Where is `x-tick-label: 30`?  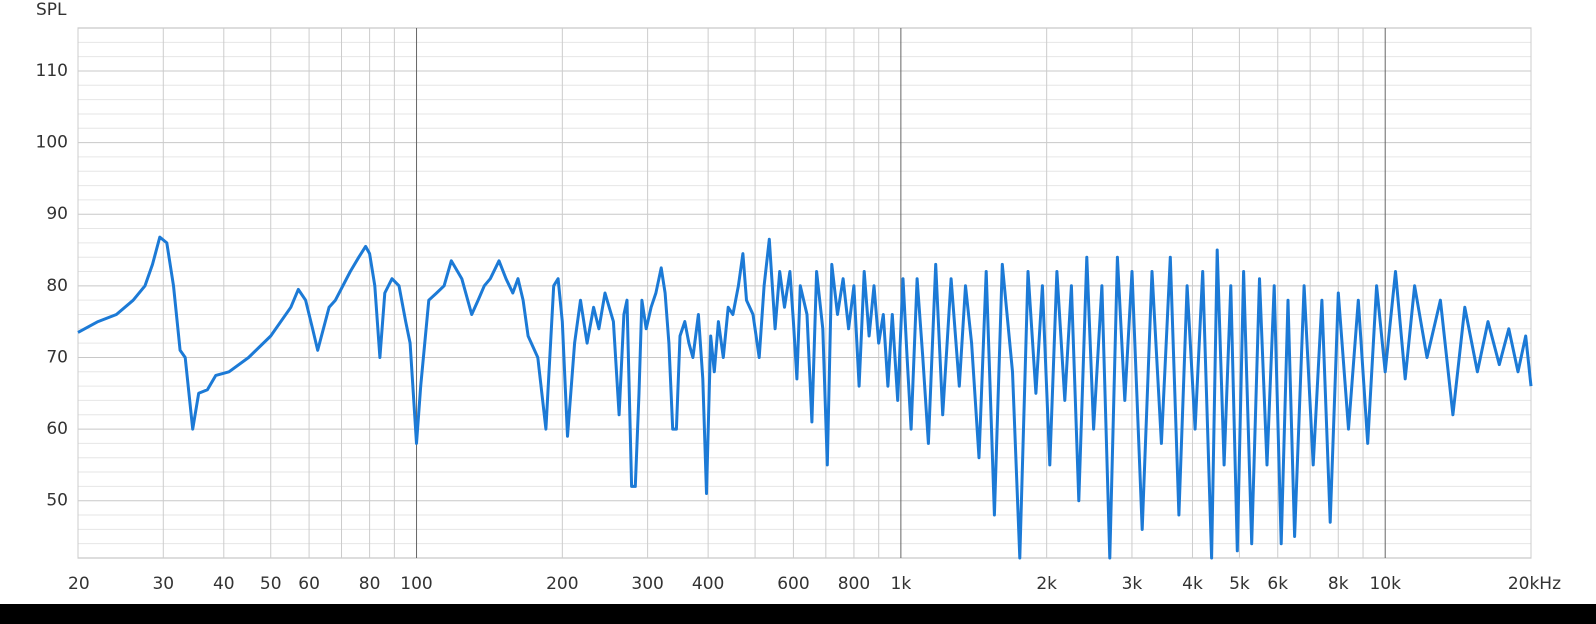
x-tick-label: 30 is located at coordinates (163, 584).